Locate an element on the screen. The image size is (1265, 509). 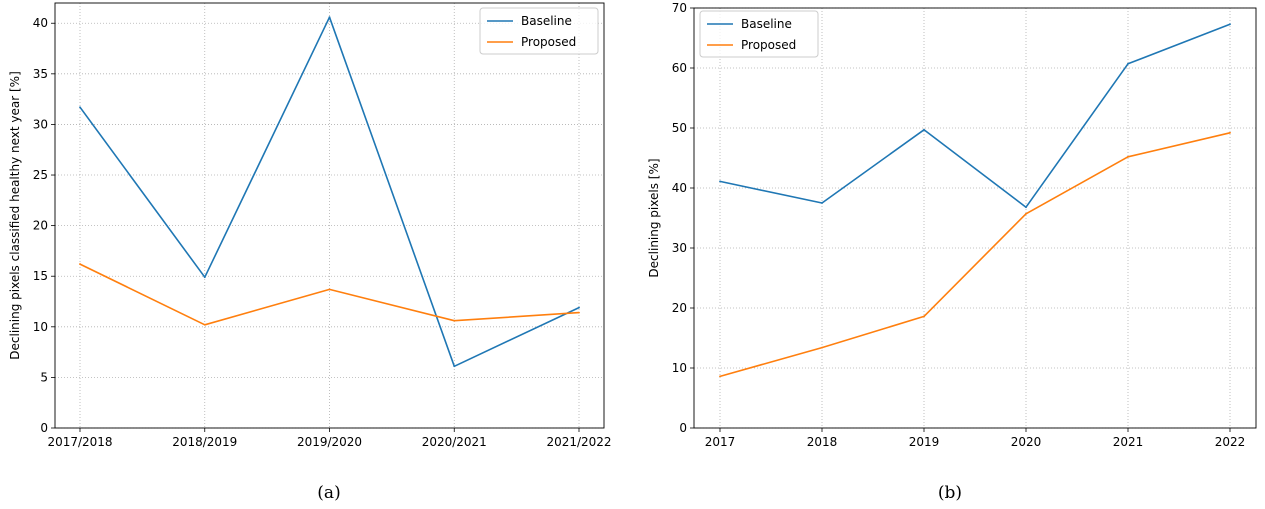
x-tick-label: 2020 is located at coordinates (1026, 442).